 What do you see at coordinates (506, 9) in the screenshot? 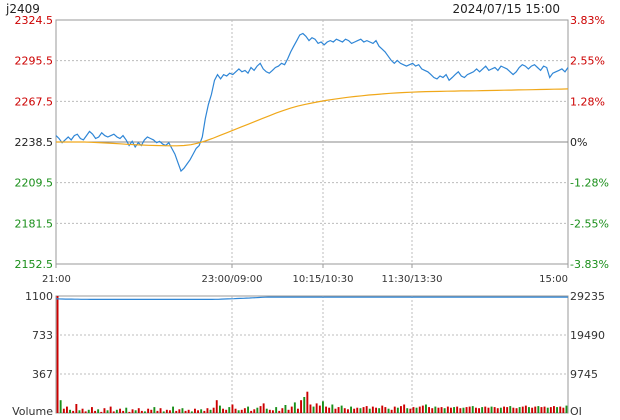
I see `datetime-label: 2024/07/15 15:00` at bounding box center [506, 9].